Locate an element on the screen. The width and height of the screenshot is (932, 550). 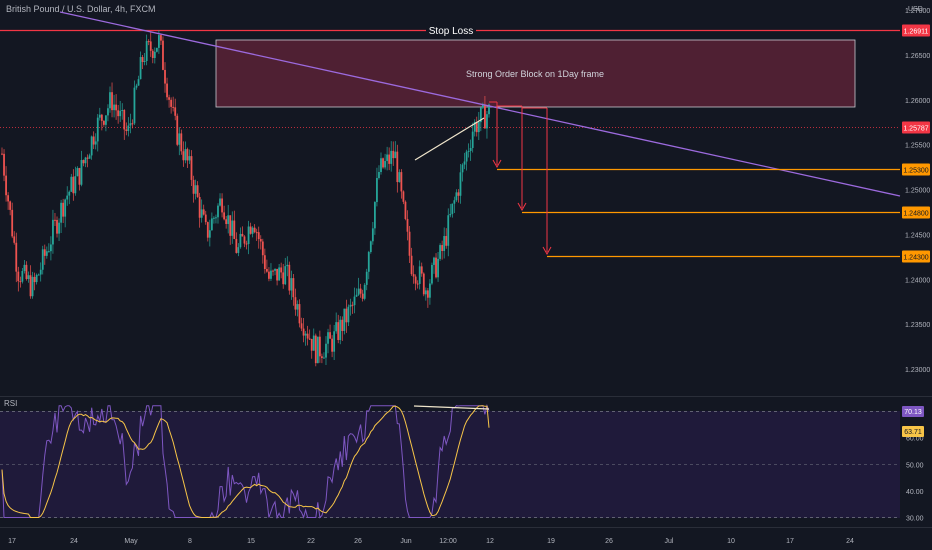
order-block-zone is located at coordinates (535, 73).